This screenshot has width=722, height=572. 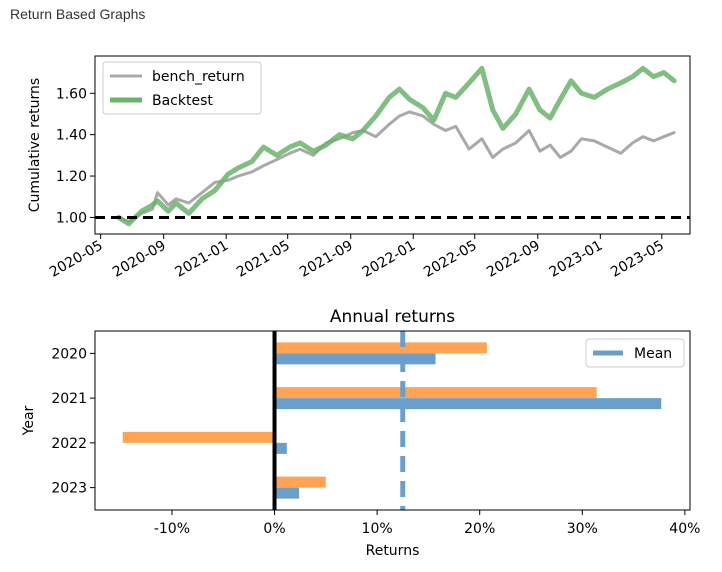 I want to click on x-tick-label: 2021-01, so click(x=202, y=259).